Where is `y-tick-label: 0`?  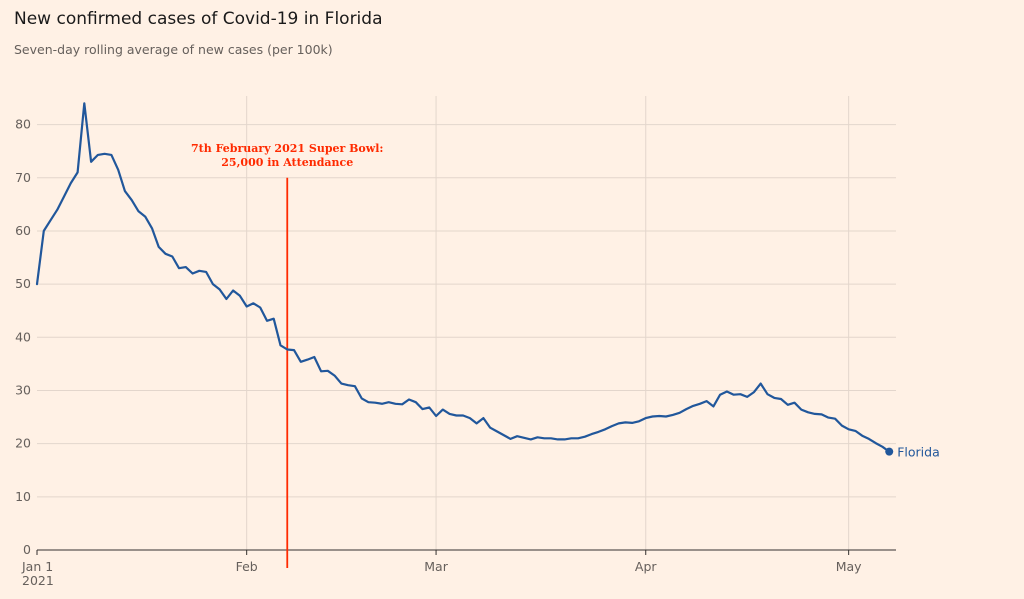
y-tick-label: 0 is located at coordinates (27, 549).